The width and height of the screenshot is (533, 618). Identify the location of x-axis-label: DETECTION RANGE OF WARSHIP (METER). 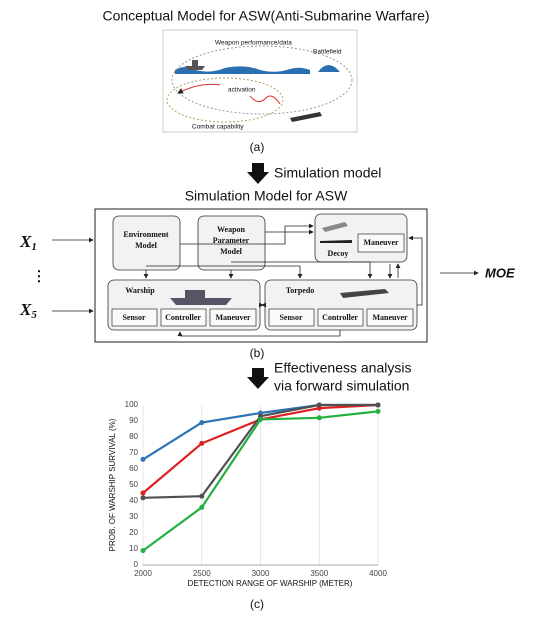
(270, 583).